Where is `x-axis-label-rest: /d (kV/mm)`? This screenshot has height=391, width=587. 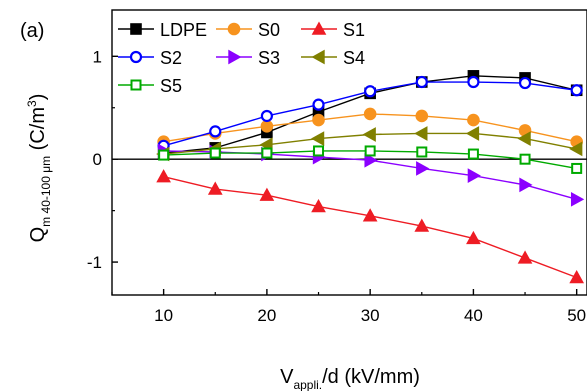 x-axis-label-rest: /d (kV/mm) is located at coordinates (371, 377).